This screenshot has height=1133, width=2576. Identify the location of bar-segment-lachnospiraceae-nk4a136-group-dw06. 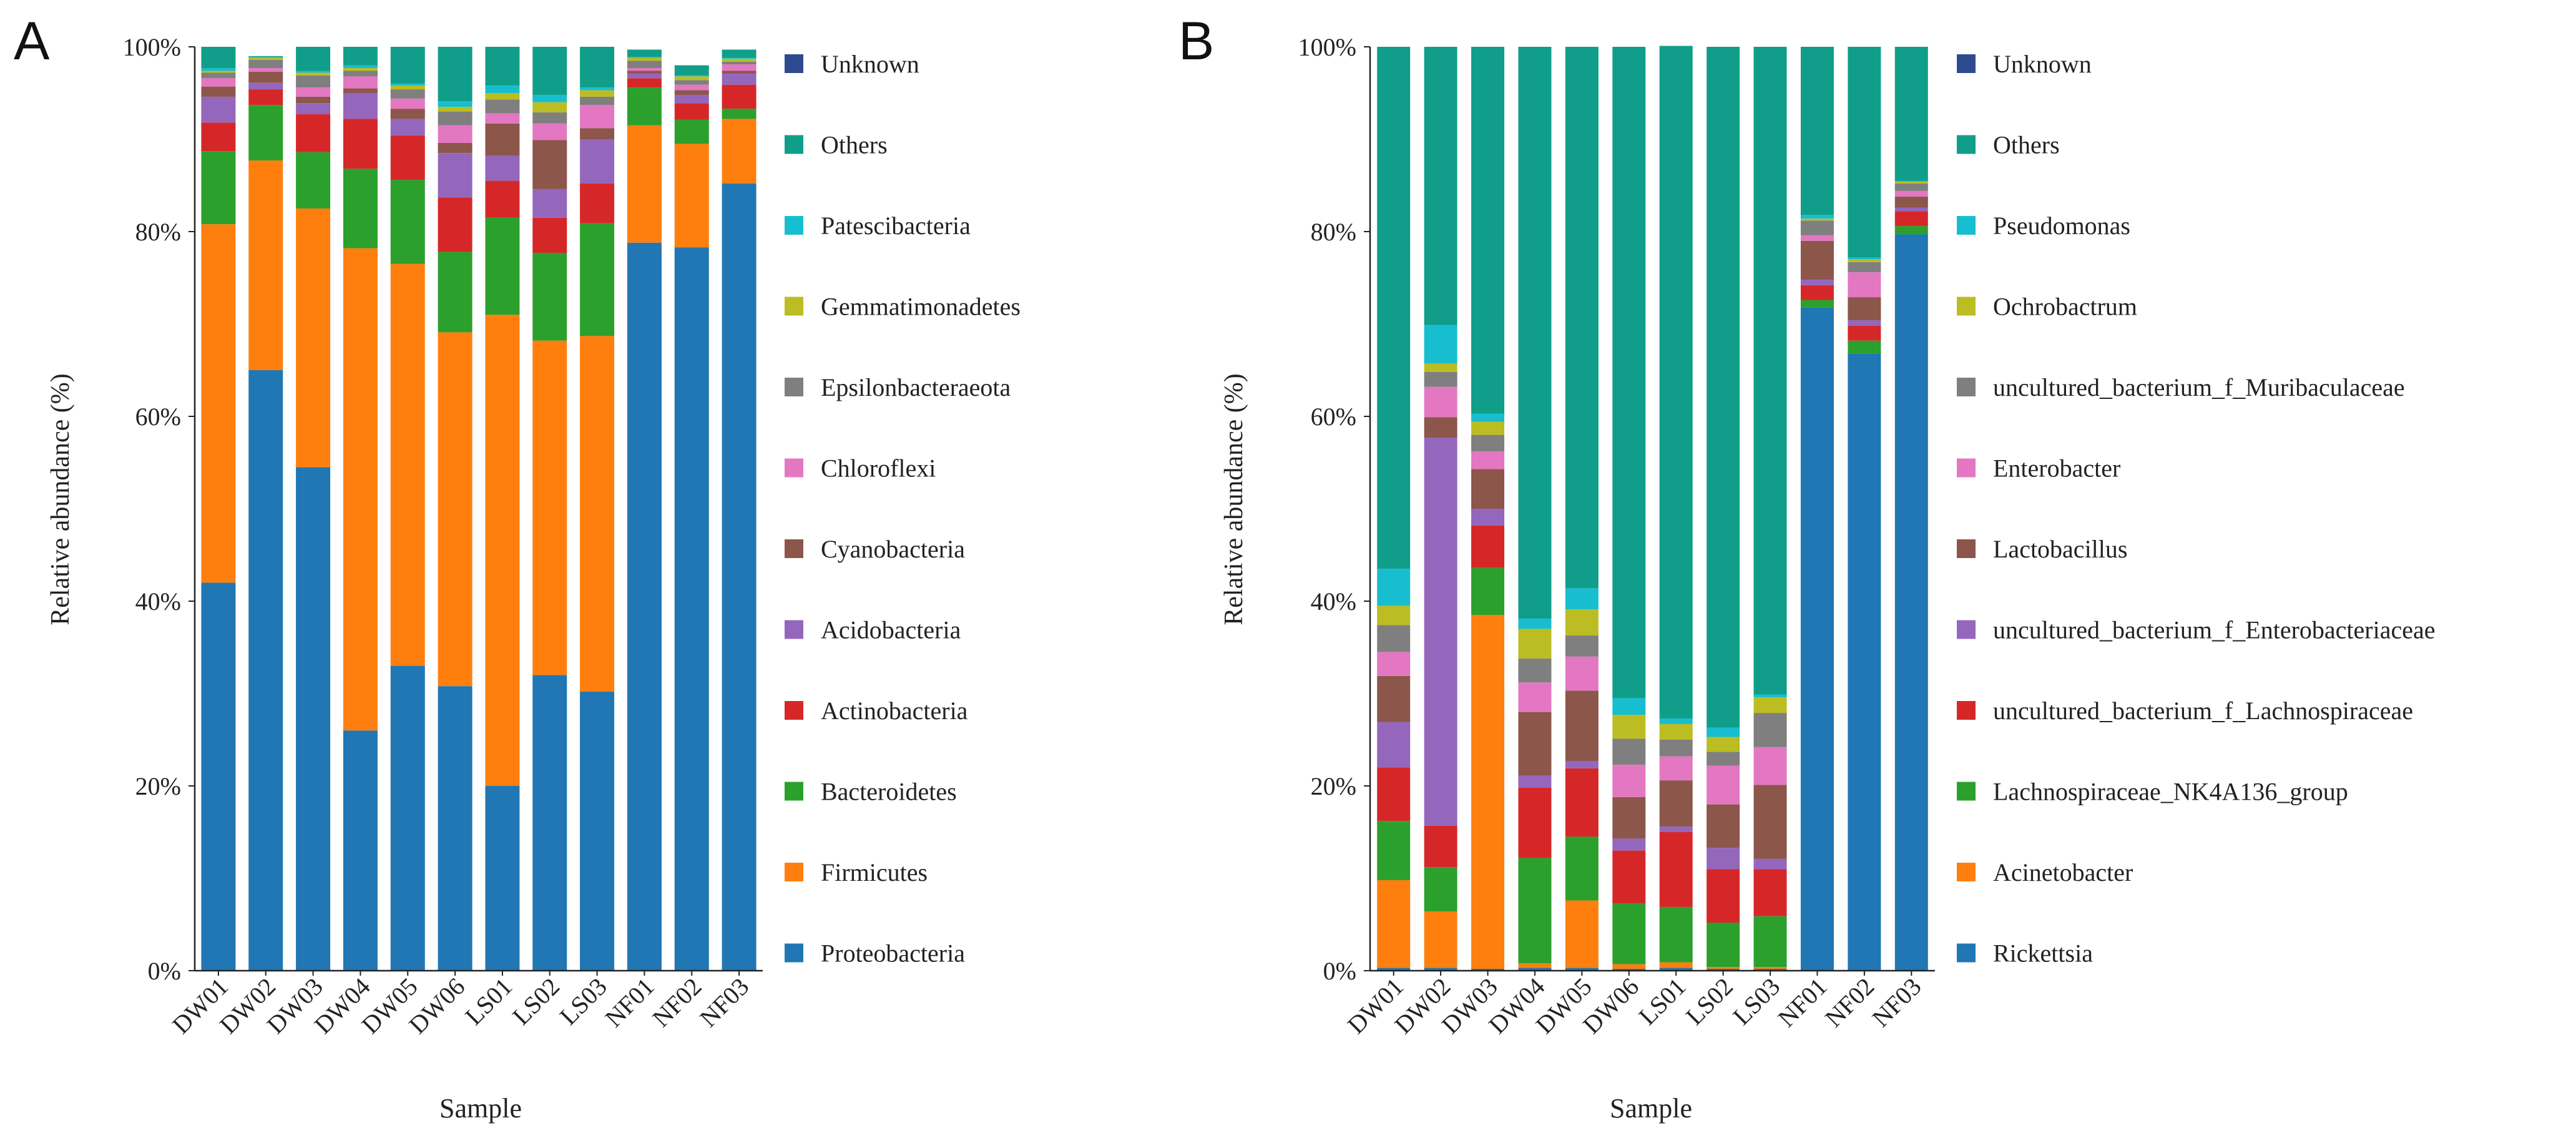
(1629, 933).